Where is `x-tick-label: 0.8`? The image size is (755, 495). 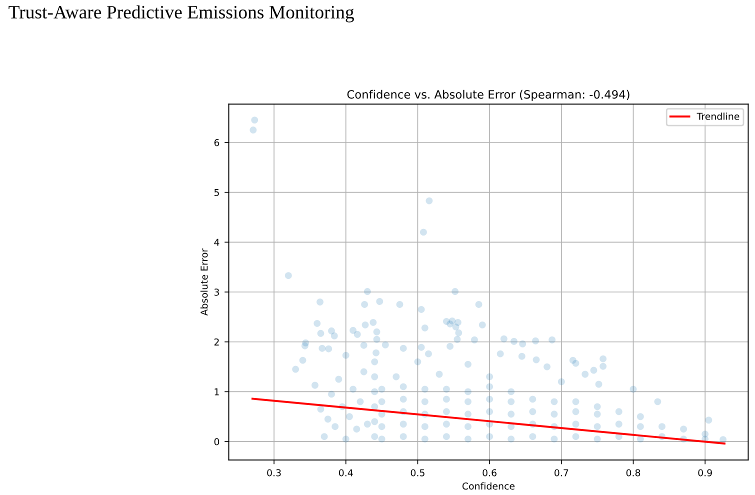
x-tick-label: 0.8 is located at coordinates (633, 472).